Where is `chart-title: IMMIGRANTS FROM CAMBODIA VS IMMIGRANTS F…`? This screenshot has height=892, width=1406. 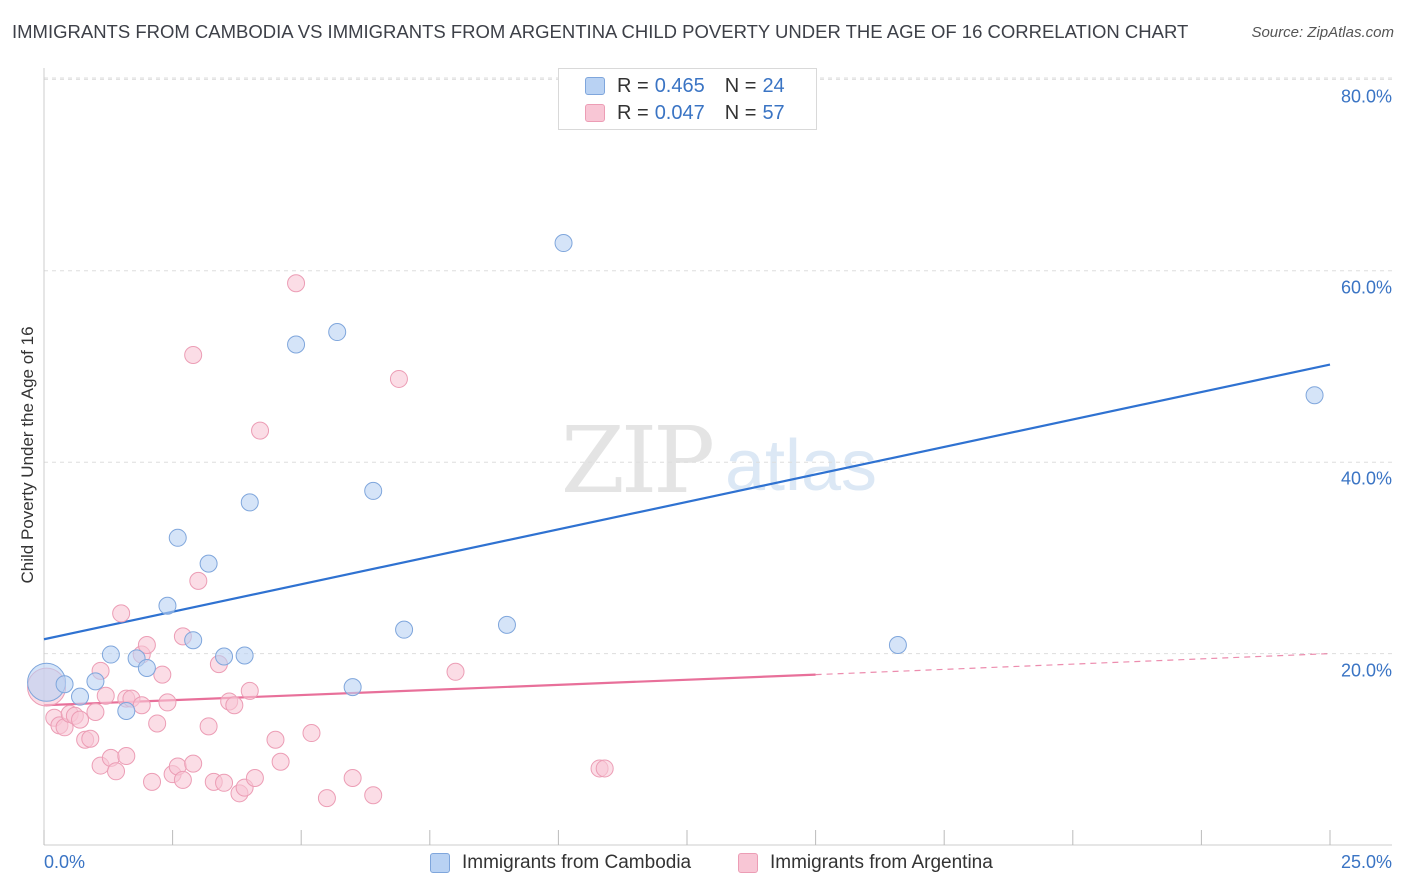
chart-title: IMMIGRANTS FROM CAMBODIA VS IMMIGRANTS F… is located at coordinates (600, 31).